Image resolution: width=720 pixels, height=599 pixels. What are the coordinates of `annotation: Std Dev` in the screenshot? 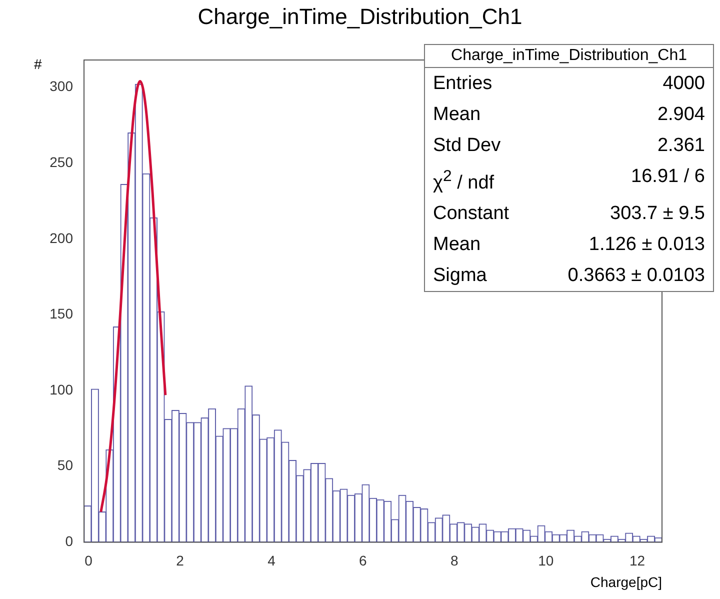 It's located at (467, 146).